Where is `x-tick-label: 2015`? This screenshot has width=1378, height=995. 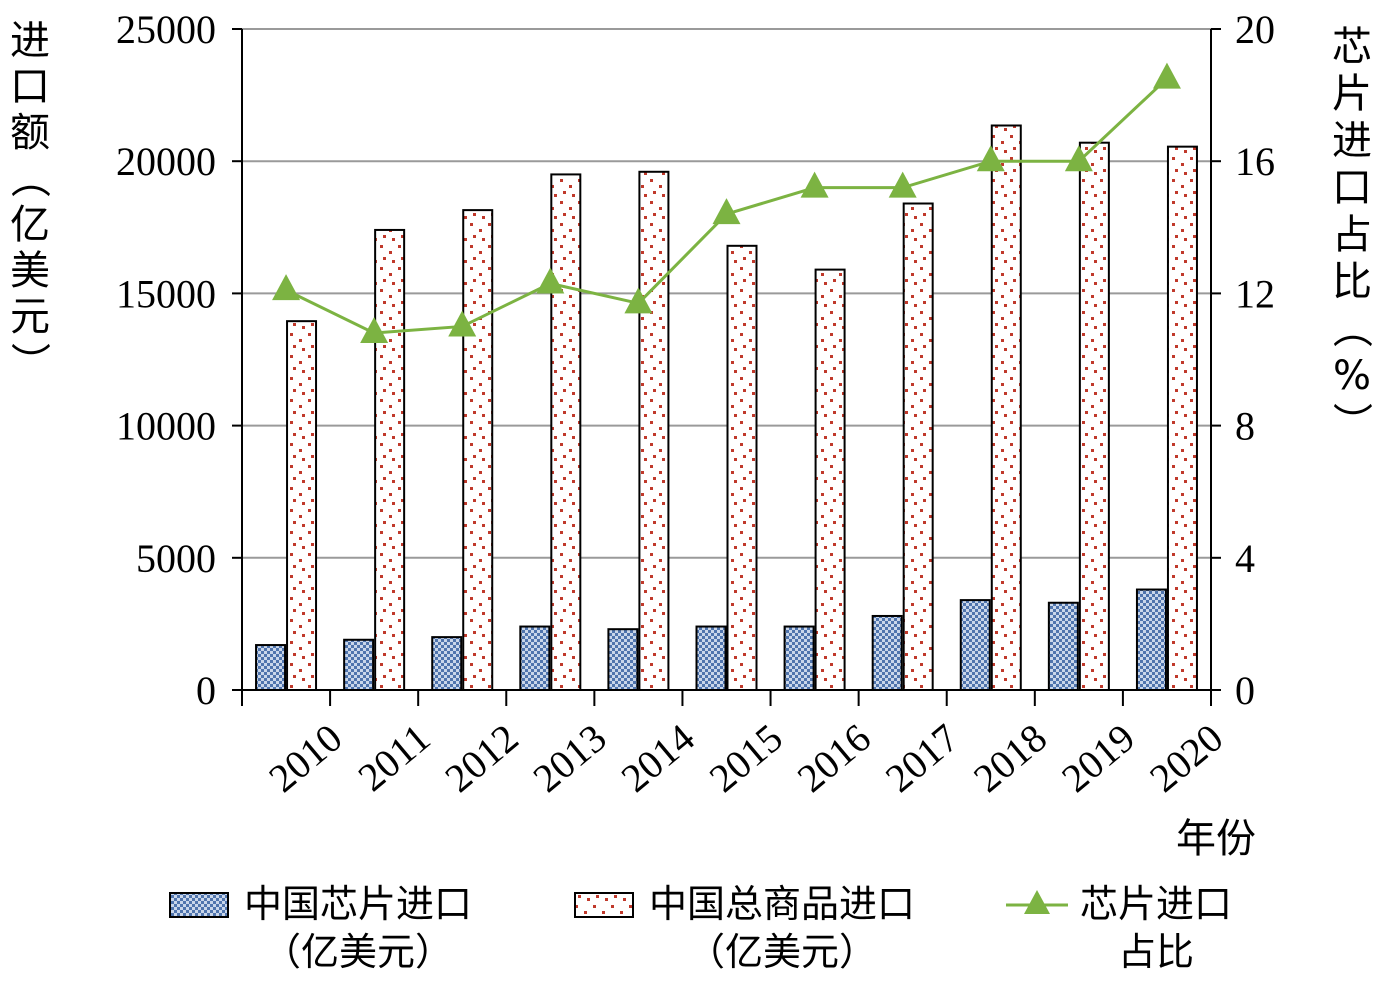 x-tick-label: 2015 is located at coordinates (746, 758).